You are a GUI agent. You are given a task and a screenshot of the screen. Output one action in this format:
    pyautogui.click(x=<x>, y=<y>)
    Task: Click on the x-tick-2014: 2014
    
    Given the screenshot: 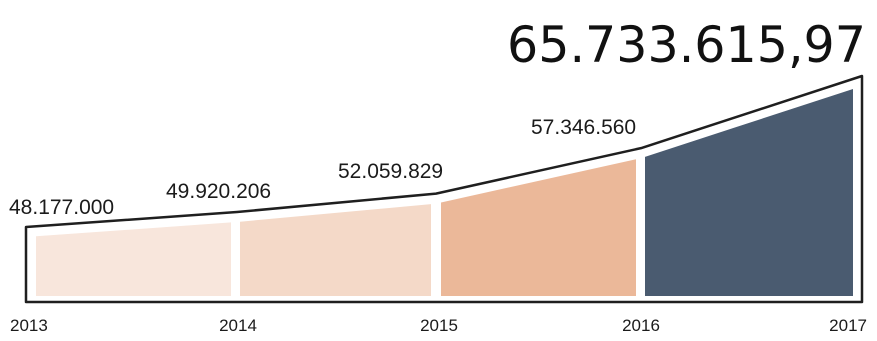 What is the action you would take?
    pyautogui.click(x=238, y=325)
    